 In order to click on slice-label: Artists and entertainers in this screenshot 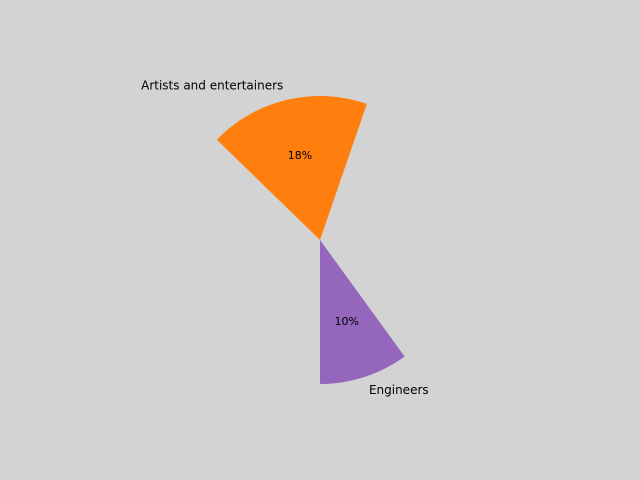, I will do `click(212, 85)`.